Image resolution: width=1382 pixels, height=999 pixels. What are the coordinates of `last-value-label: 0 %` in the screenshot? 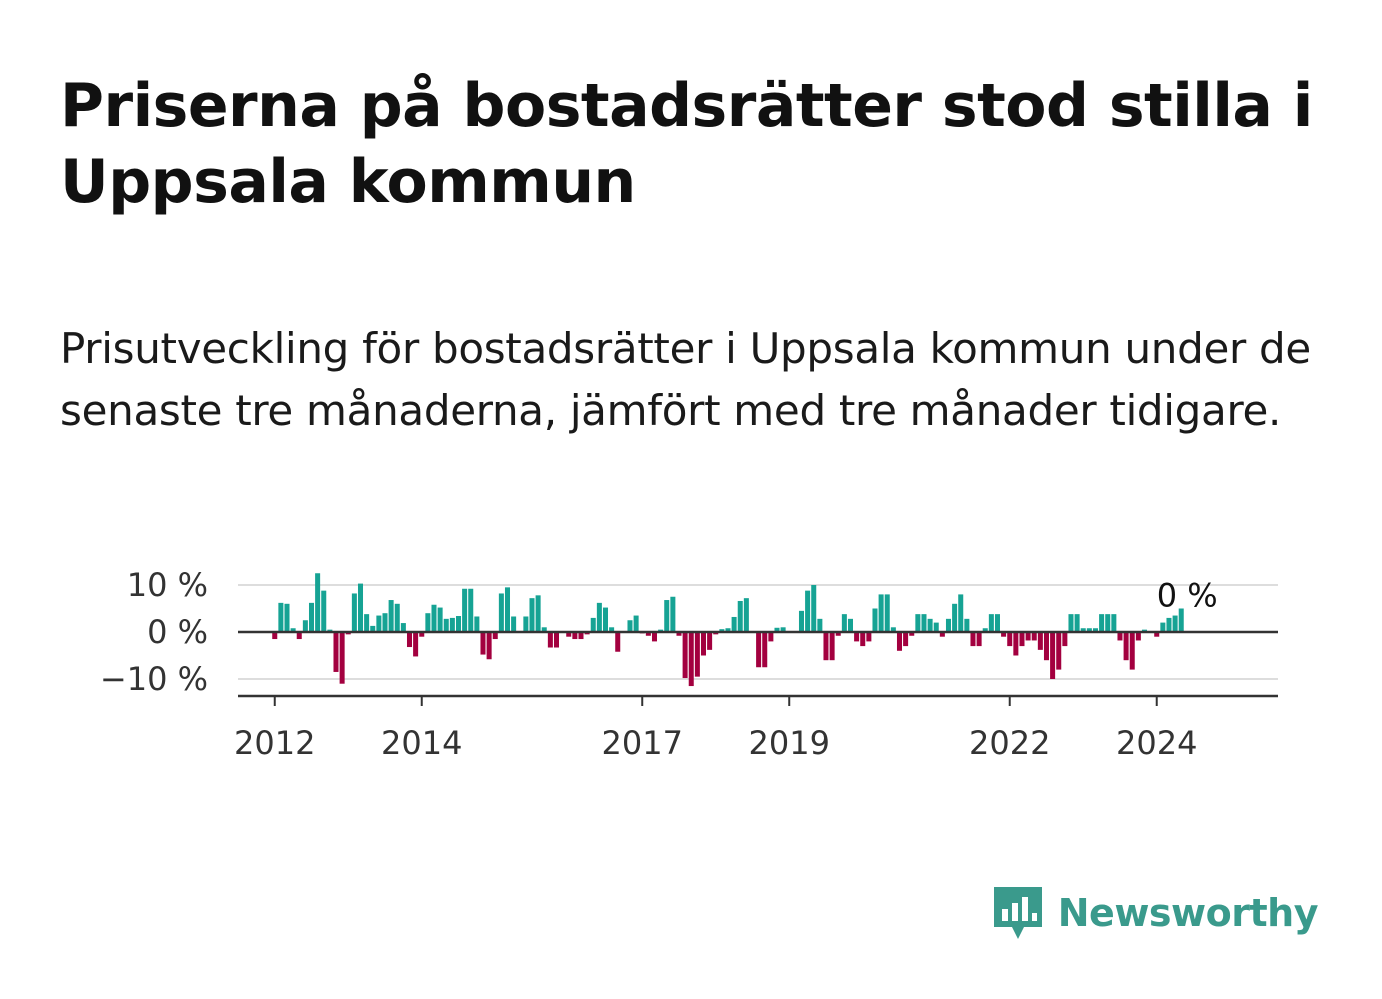 It's located at (1187, 596).